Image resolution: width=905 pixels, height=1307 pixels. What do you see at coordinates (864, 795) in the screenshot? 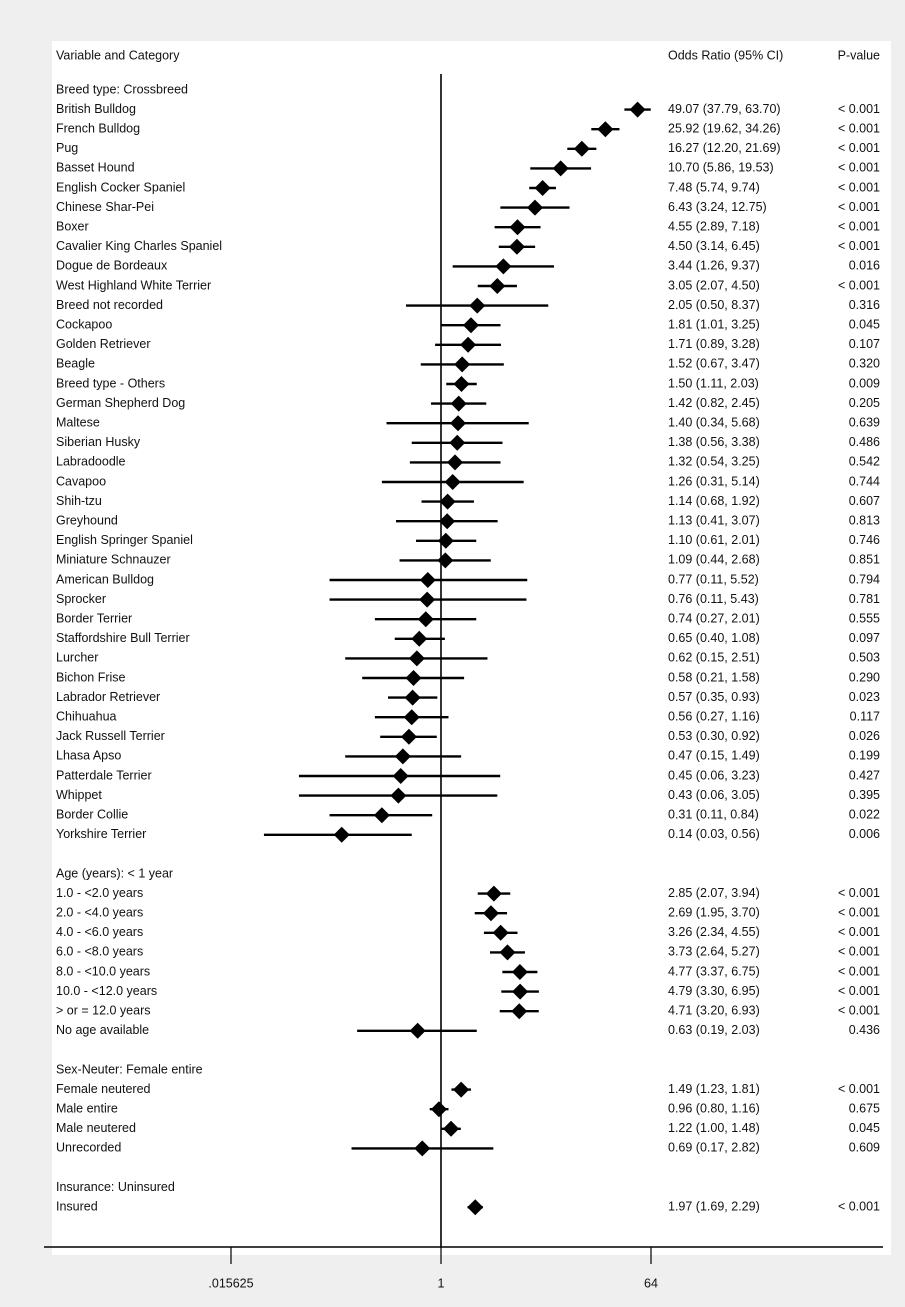
I see `row-p-value: 0.395` at bounding box center [864, 795].